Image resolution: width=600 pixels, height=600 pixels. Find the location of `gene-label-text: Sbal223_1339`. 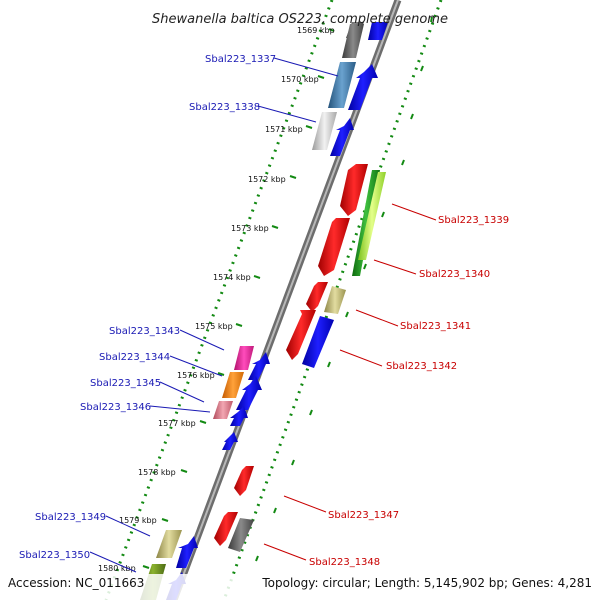

gene-label-text: Sbal223_1339 is located at coordinates (473, 220).